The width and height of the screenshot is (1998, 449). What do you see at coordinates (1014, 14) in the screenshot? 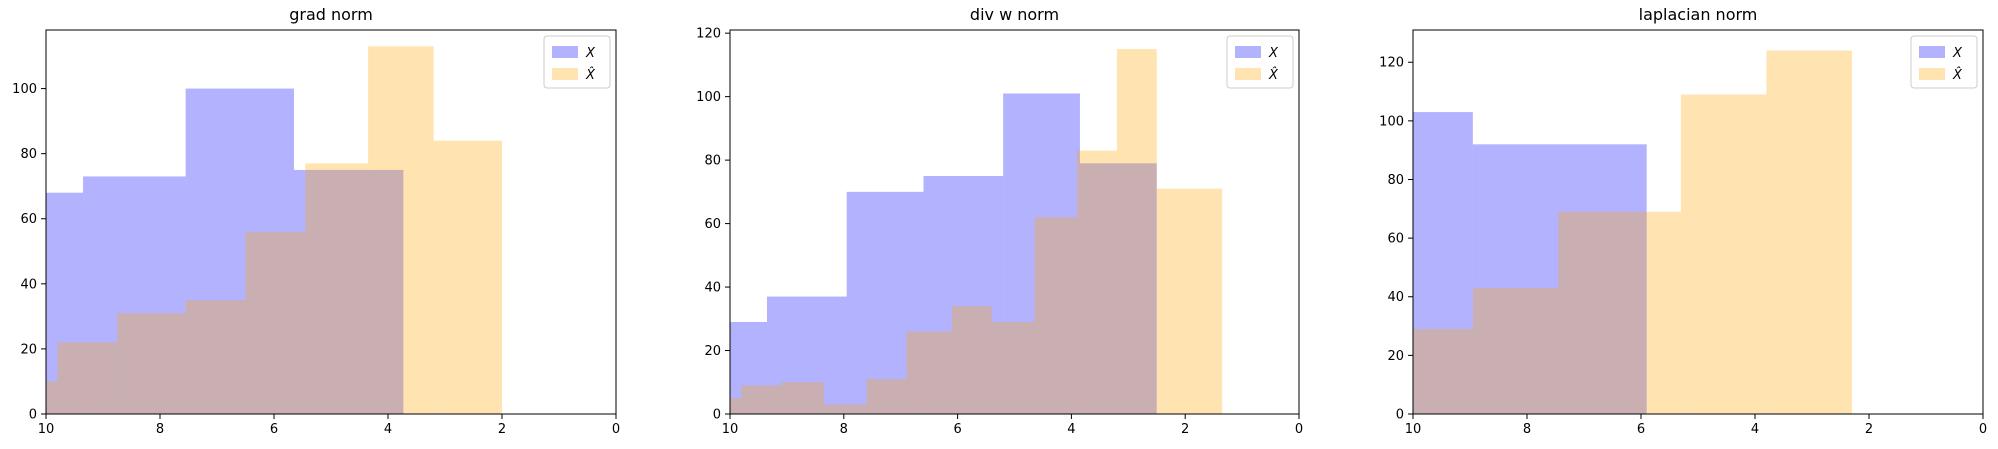
I see `chart-title: div w norm` at bounding box center [1014, 14].